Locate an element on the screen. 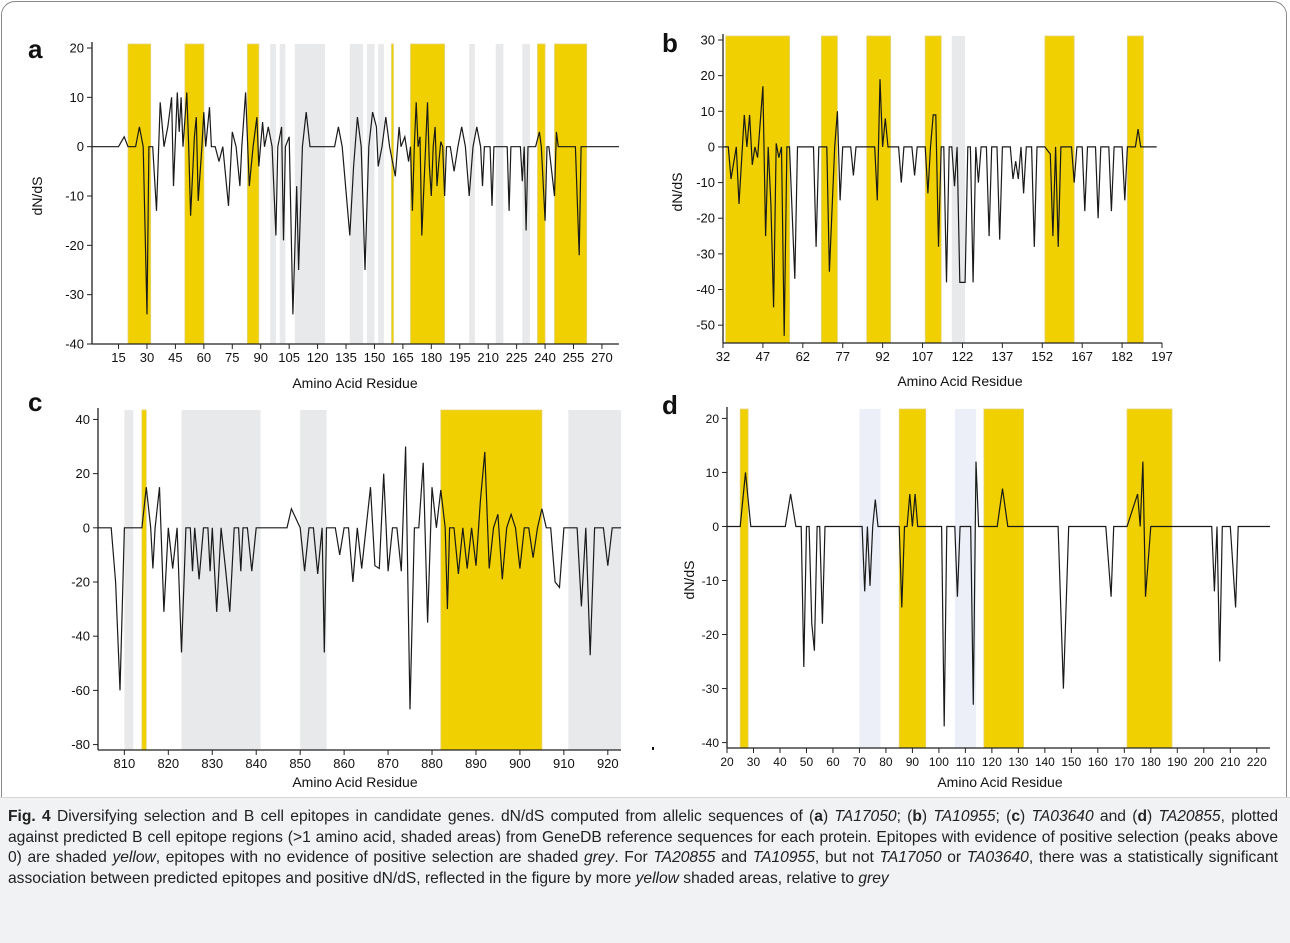  caption-segment: TA03640 is located at coordinates (1062, 816).